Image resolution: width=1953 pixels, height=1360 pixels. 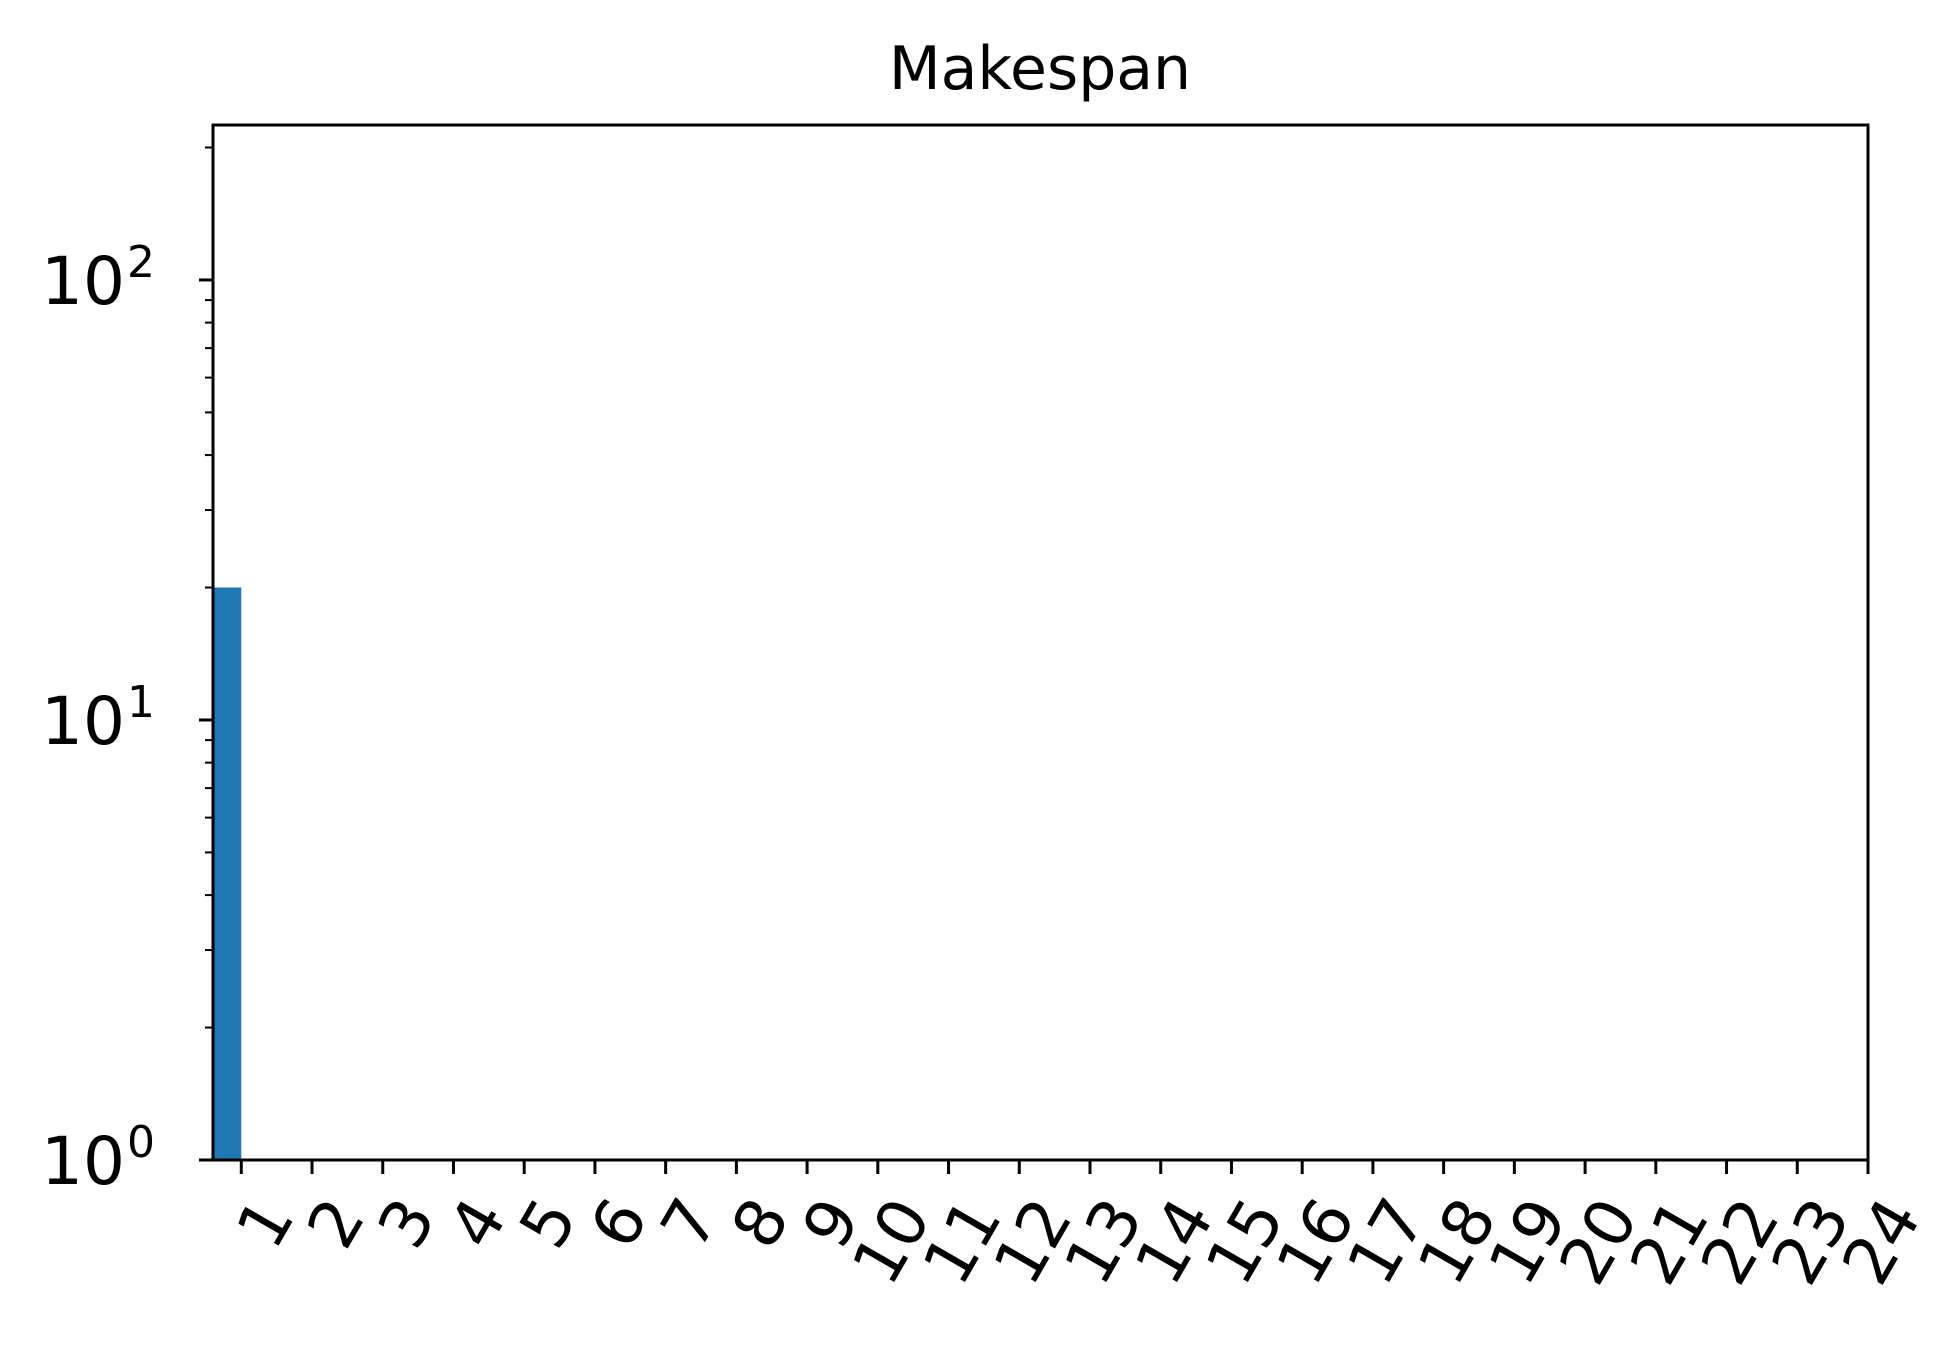 I want to click on y-tick-exponent: 2, so click(x=141, y=262).